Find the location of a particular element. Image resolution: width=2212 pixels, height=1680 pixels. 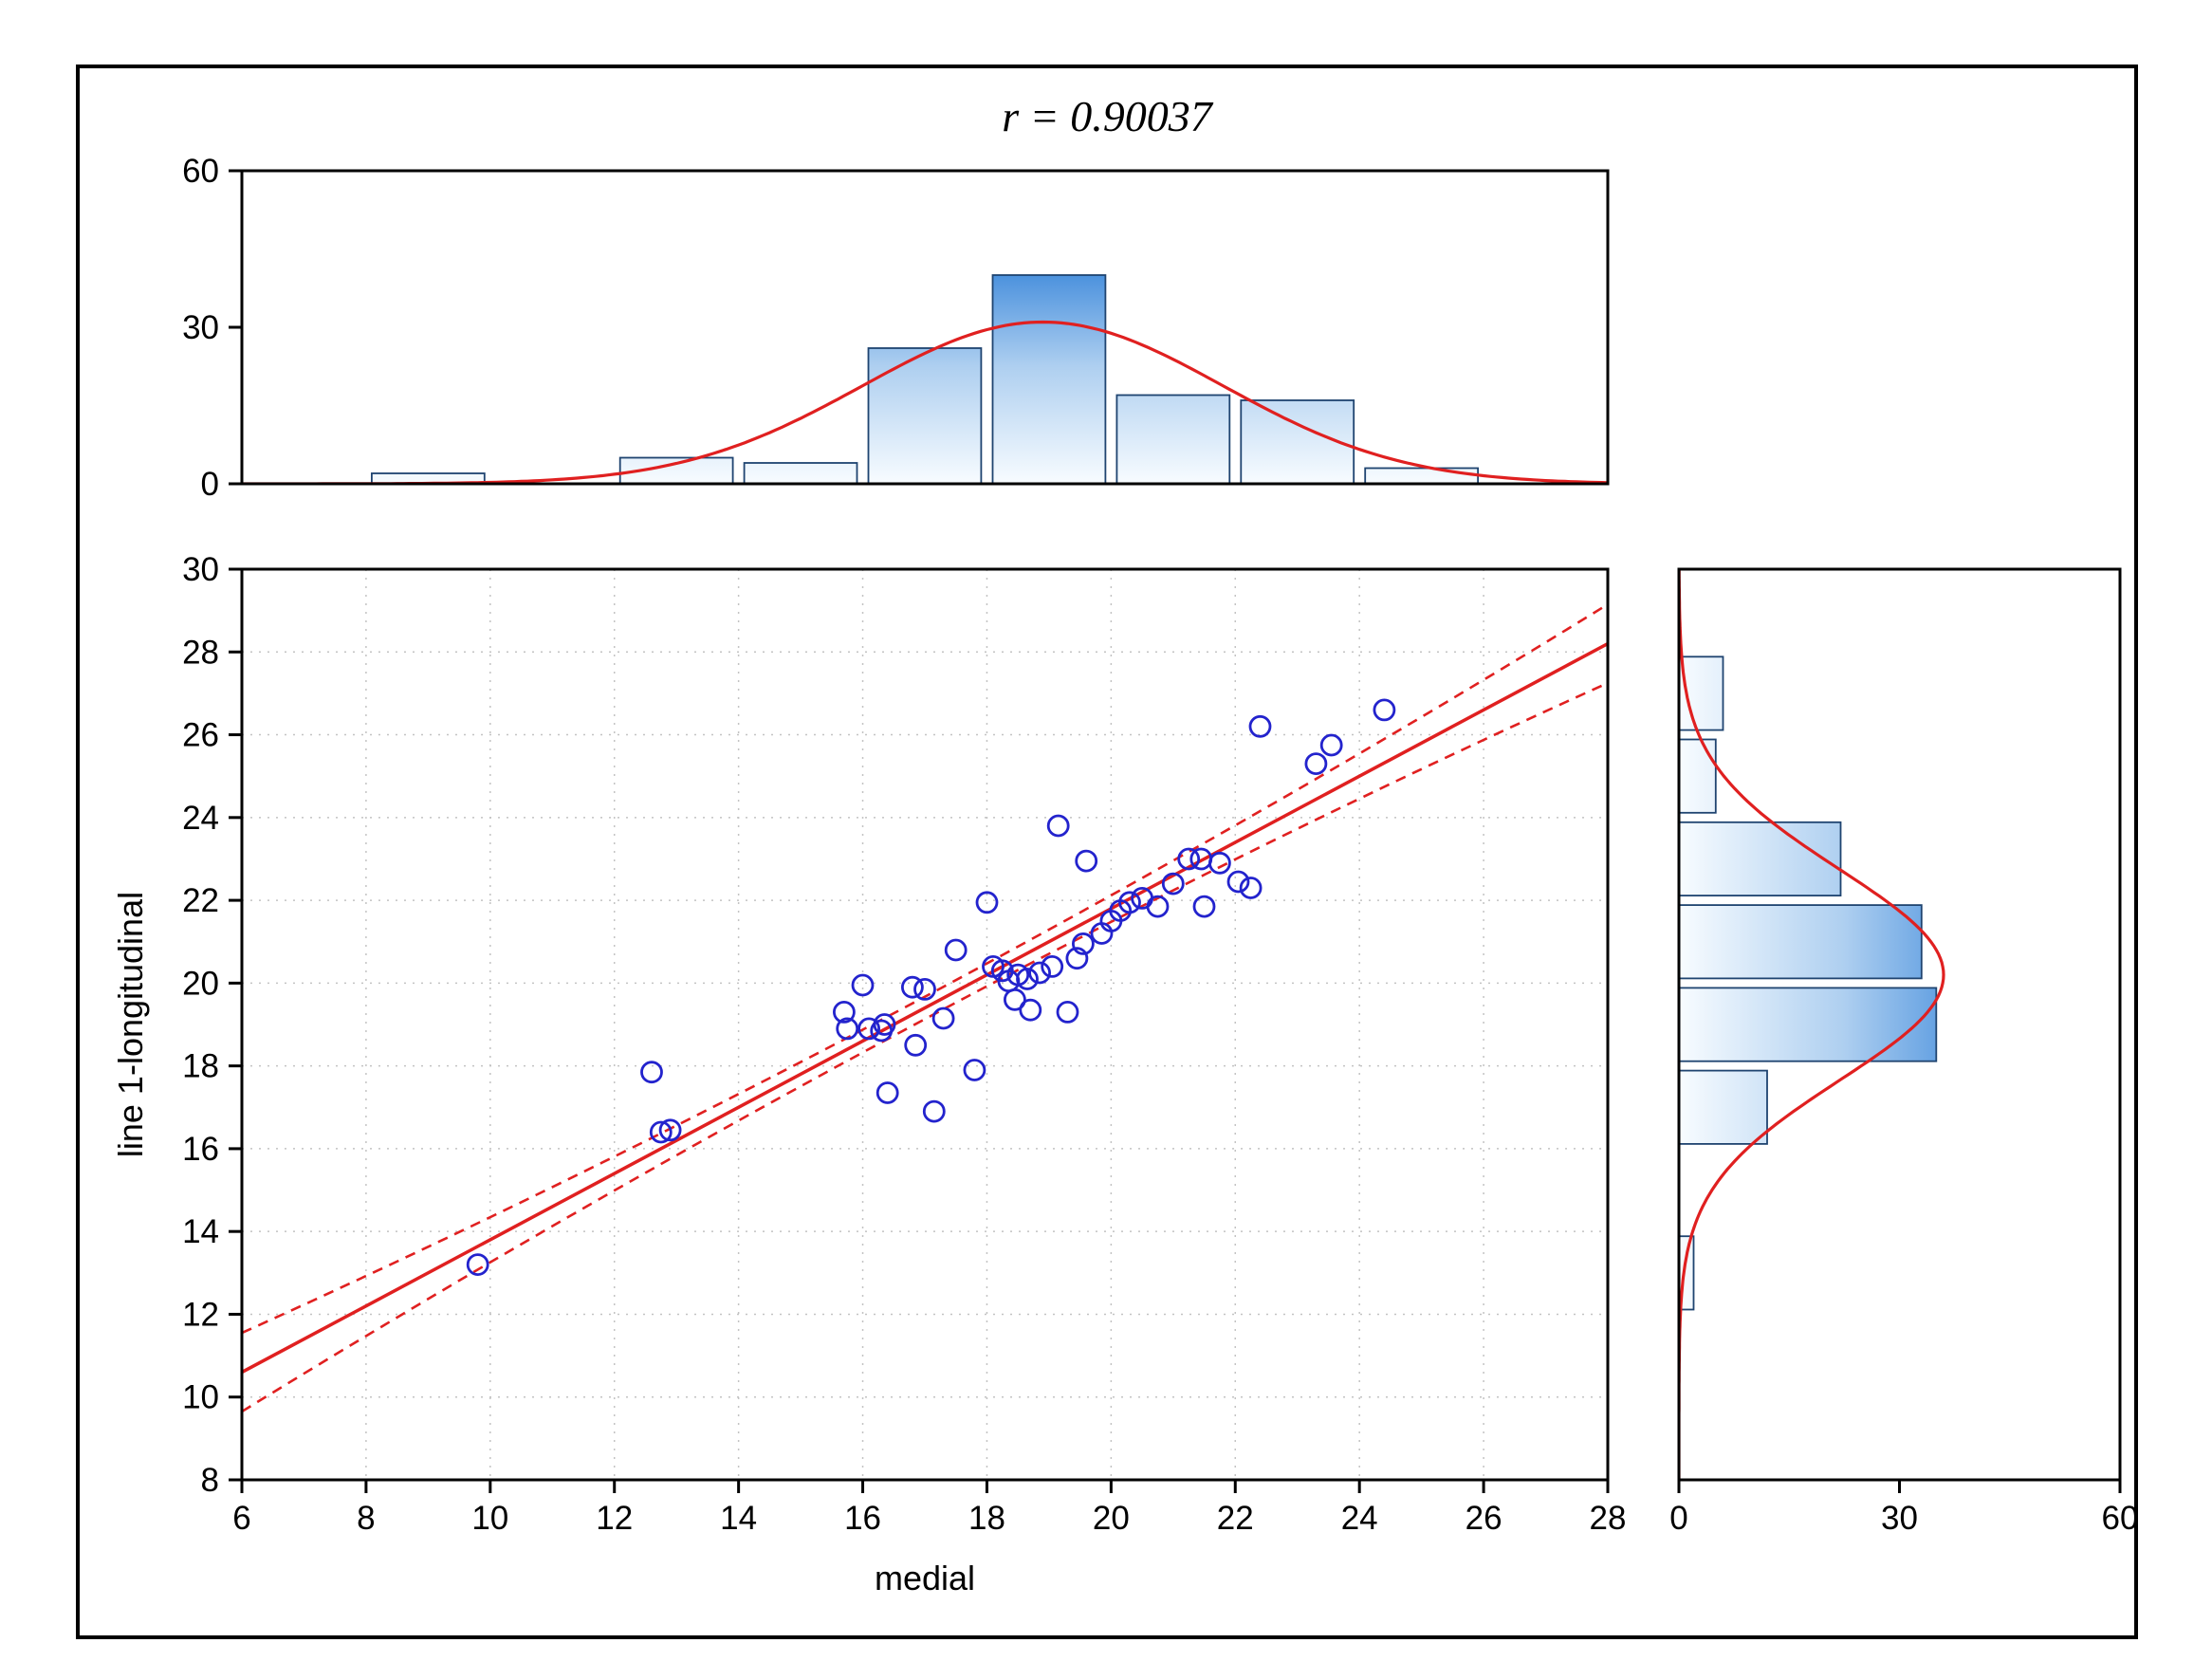

x-tick-label: 18 is located at coordinates (986, 1518).